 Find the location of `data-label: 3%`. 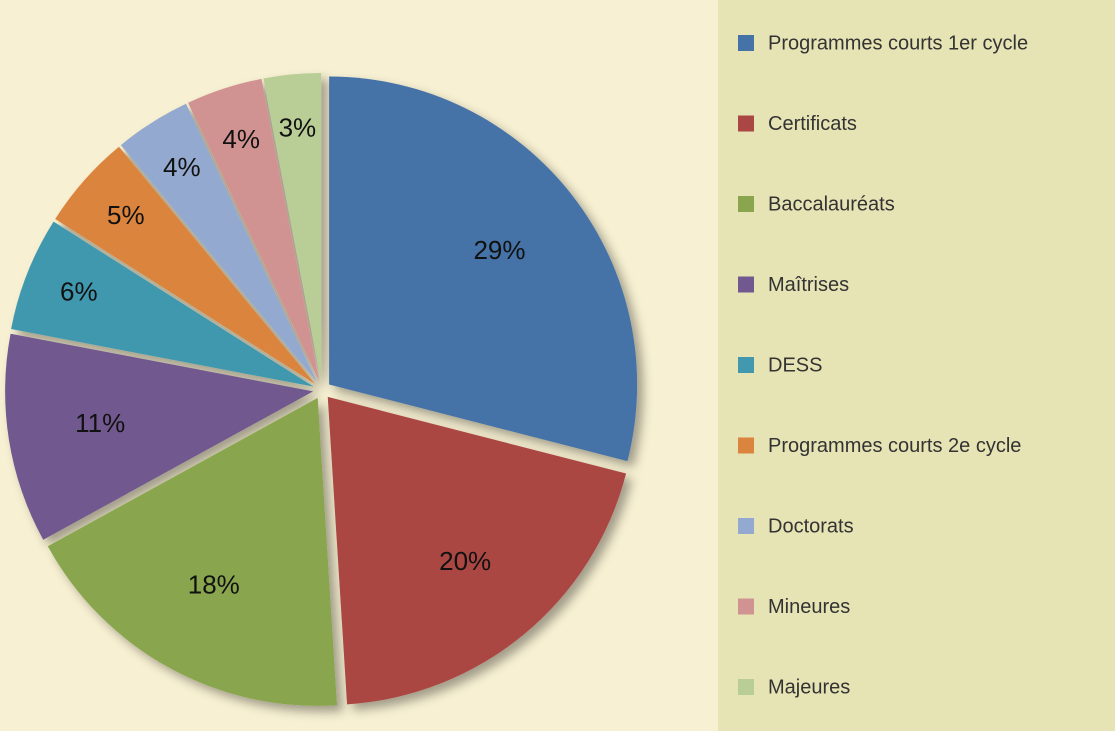

data-label: 3% is located at coordinates (298, 127).